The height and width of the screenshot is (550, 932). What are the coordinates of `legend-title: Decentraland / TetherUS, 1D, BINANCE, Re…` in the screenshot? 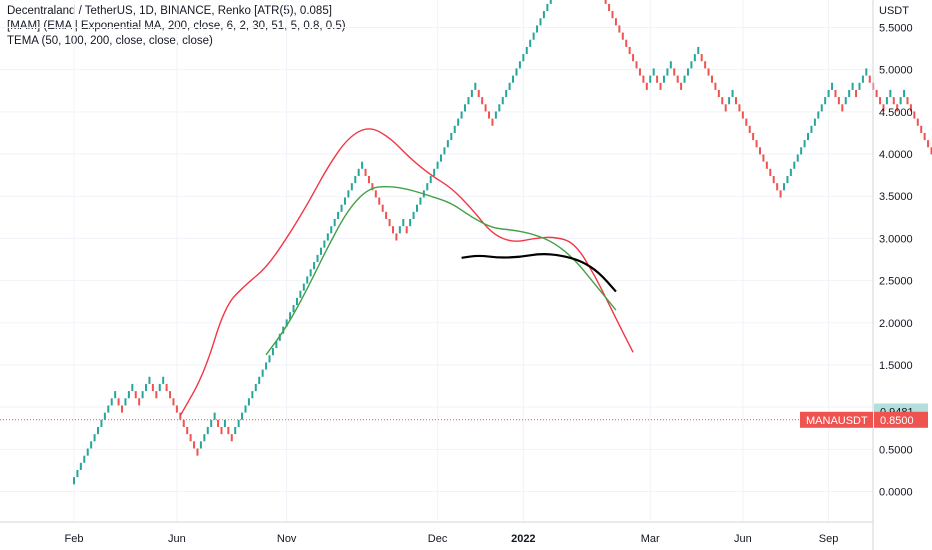 It's located at (169, 11).